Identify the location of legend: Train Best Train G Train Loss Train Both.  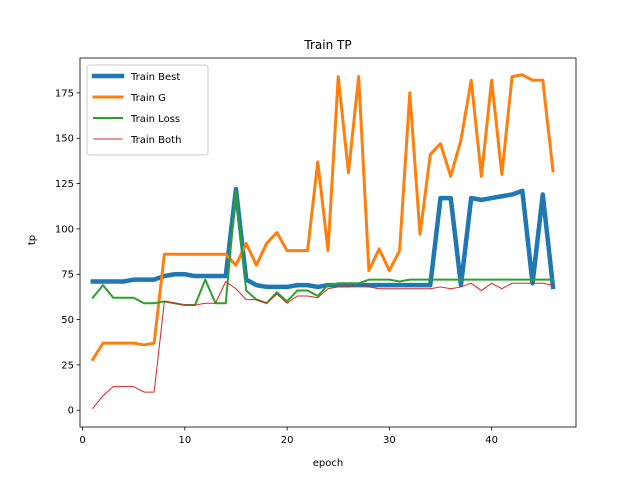
(147, 110).